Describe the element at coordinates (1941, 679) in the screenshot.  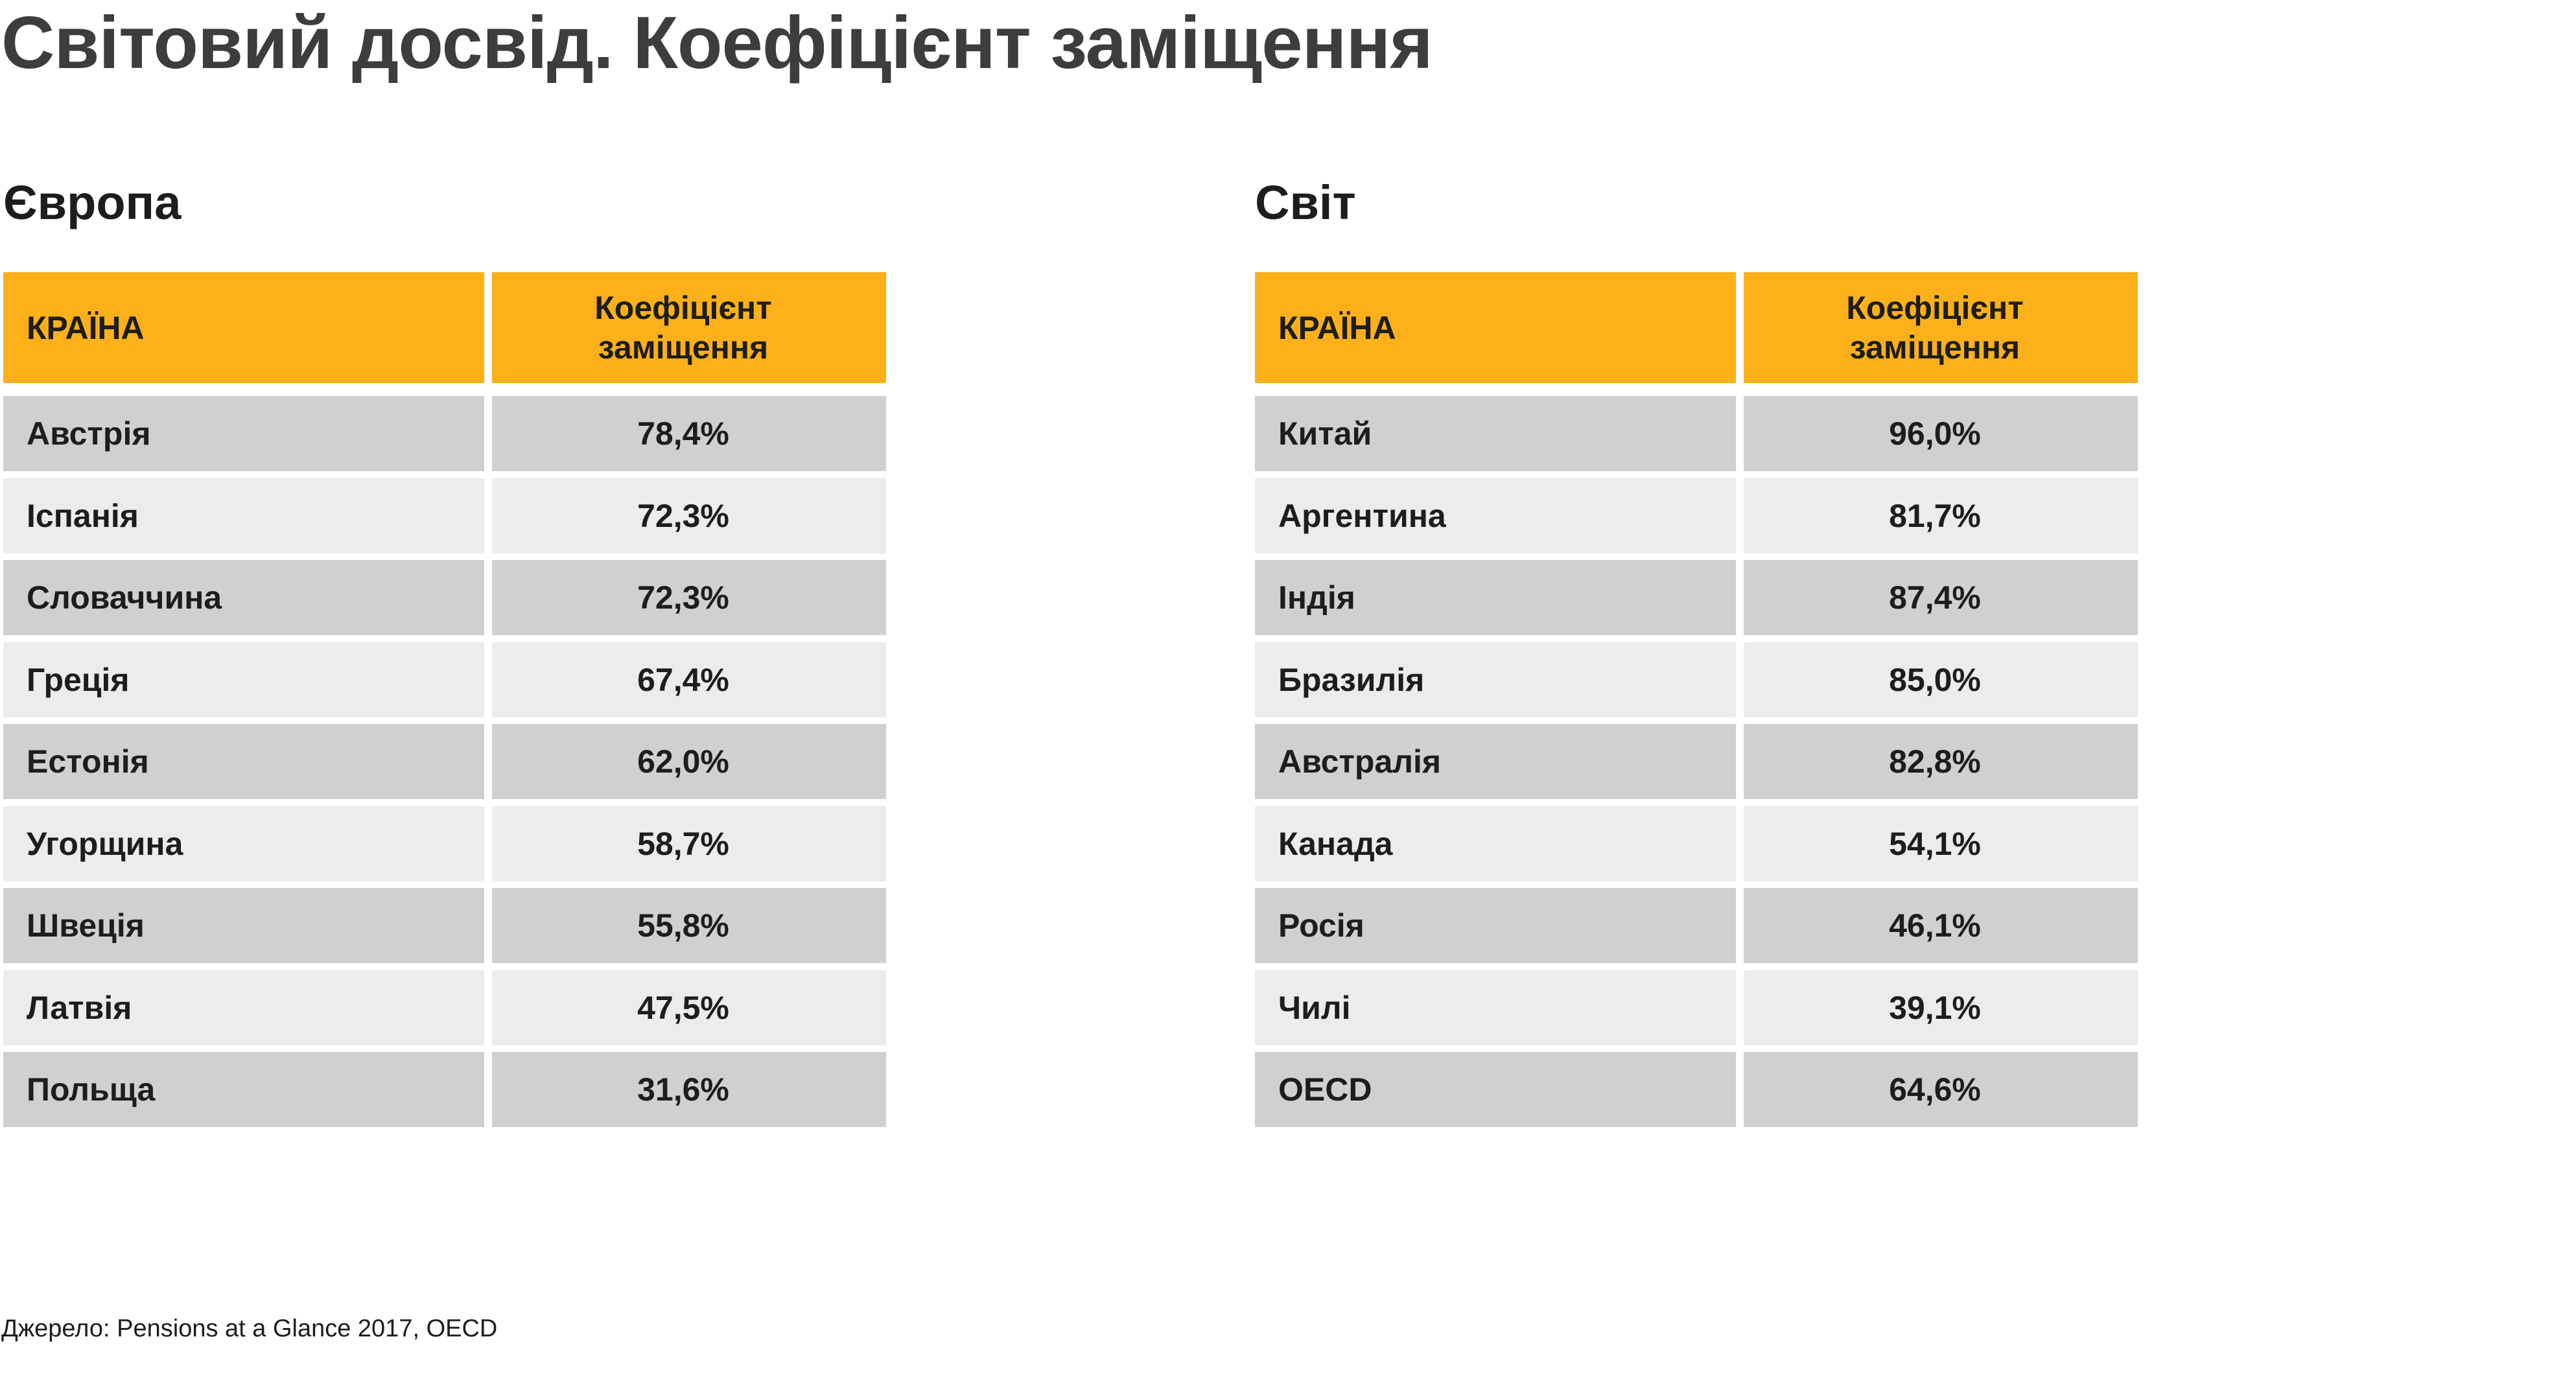
I see `cell-replacement-rate: 85,0%` at that location.